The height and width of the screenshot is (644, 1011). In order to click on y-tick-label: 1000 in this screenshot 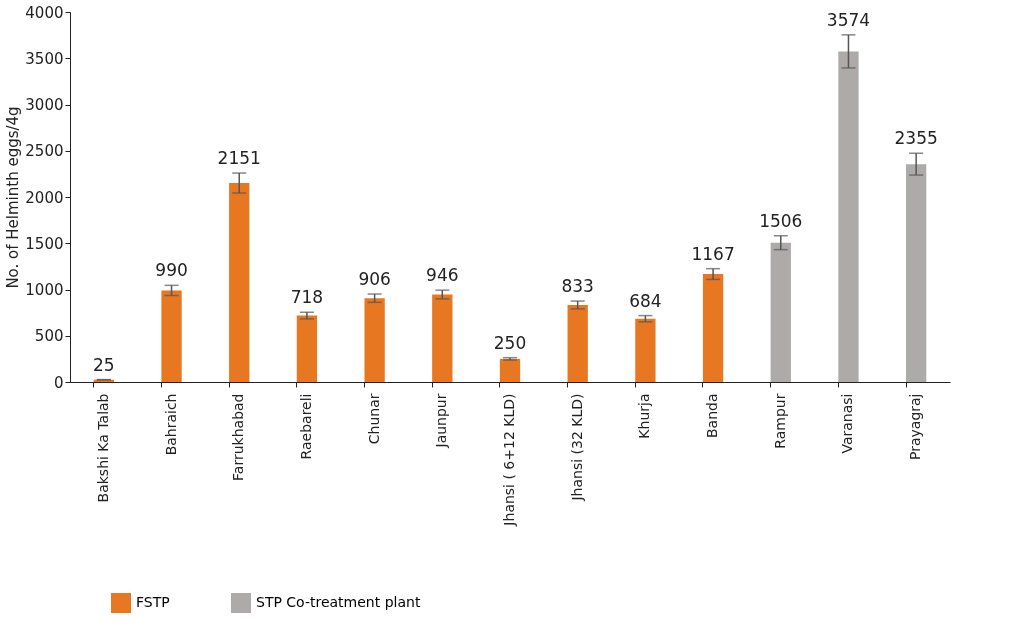, I will do `click(44, 290)`.